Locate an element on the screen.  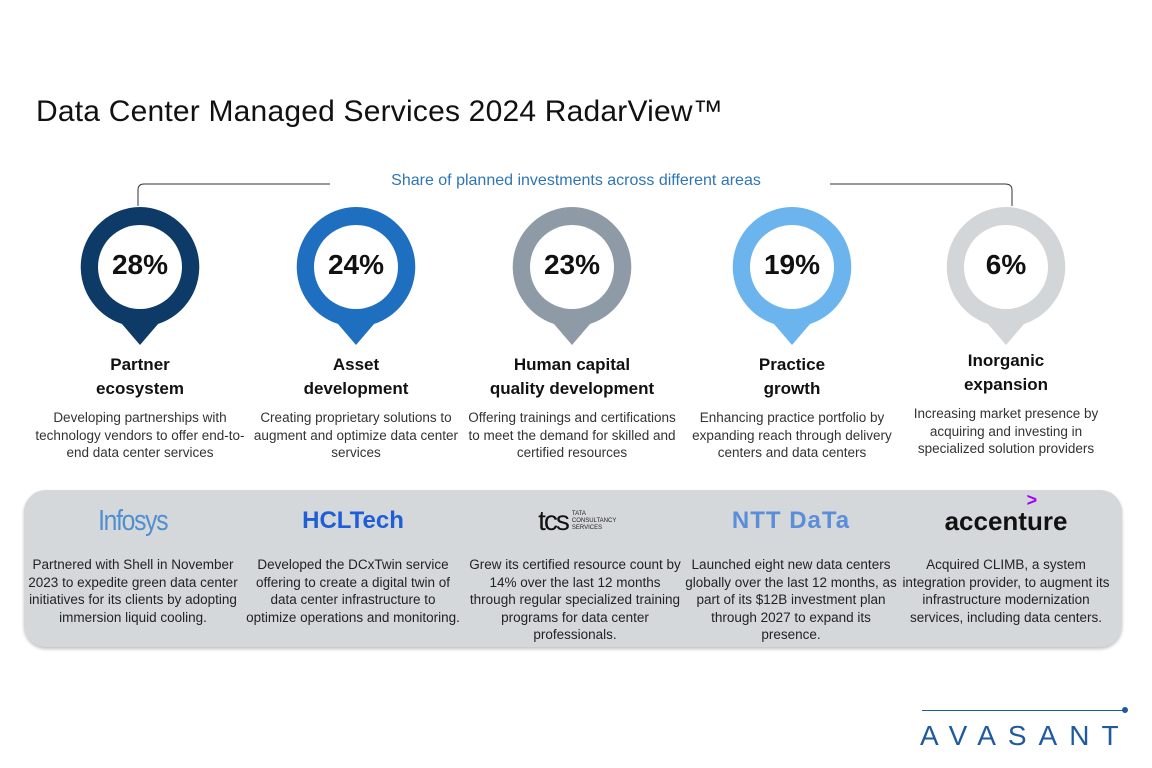
location-pin-icon: 19% is located at coordinates (792, 275).